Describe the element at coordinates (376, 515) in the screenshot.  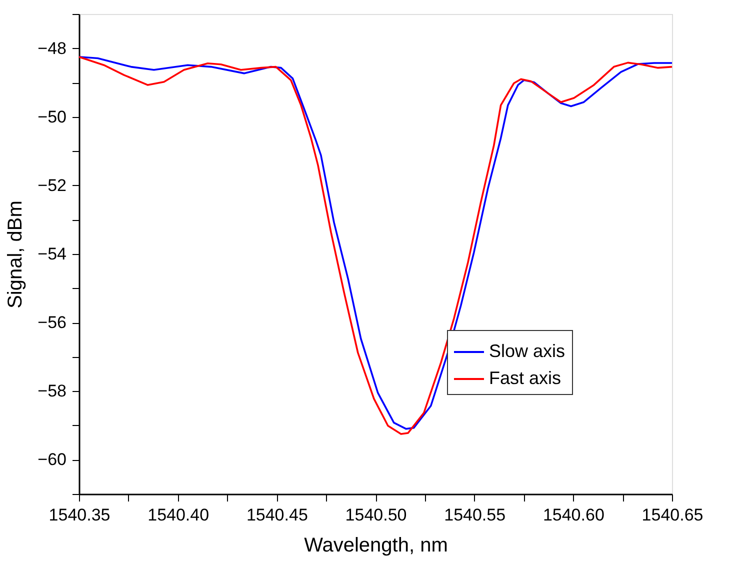
I see `x-tick-label: 1540.50` at that location.